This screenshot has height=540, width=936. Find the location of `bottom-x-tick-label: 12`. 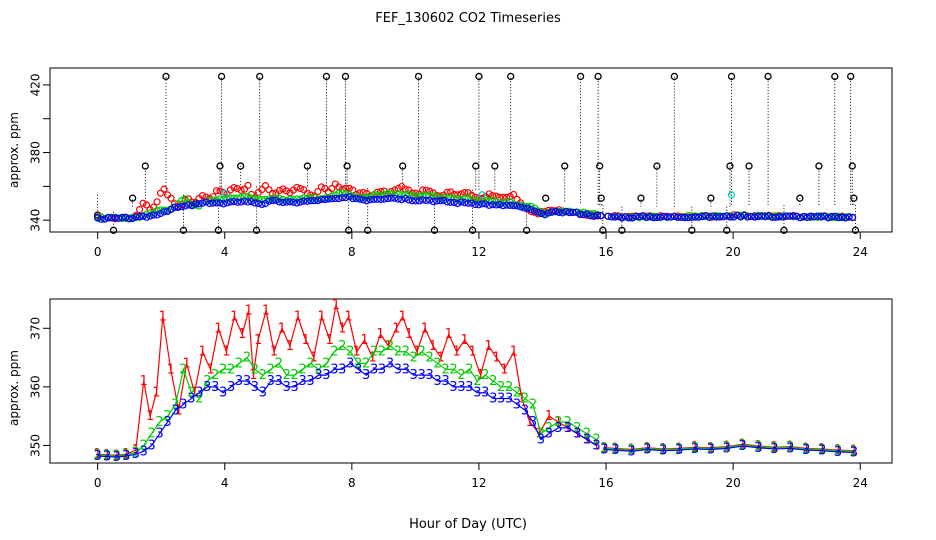

bottom-x-tick-label: 12 is located at coordinates (478, 483).